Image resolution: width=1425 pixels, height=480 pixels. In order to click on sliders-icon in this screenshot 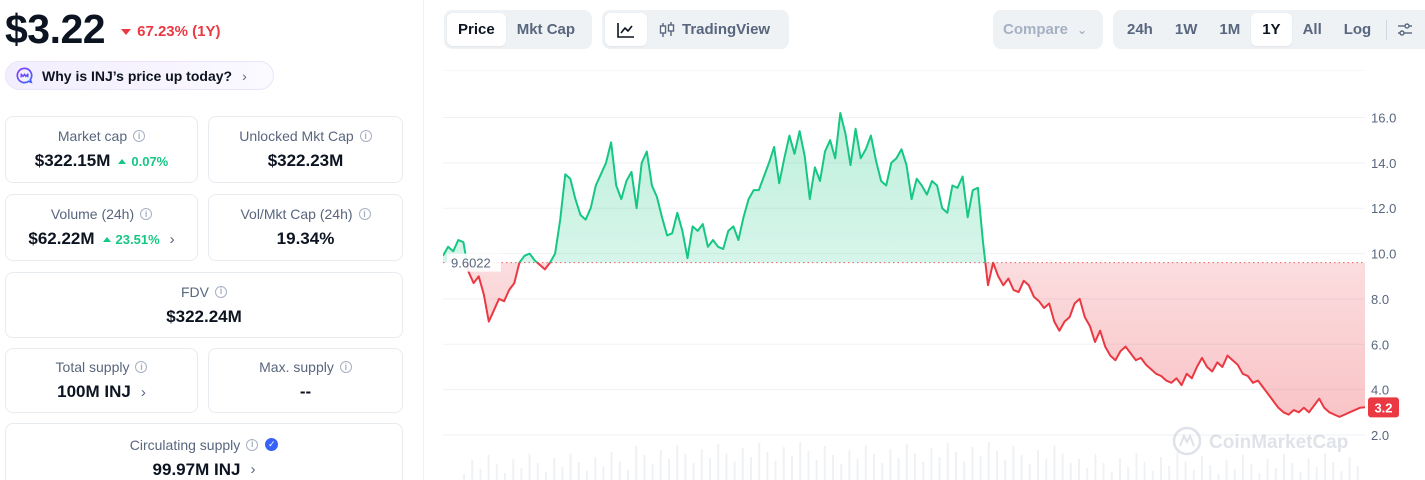, I will do `click(1405, 29)`.